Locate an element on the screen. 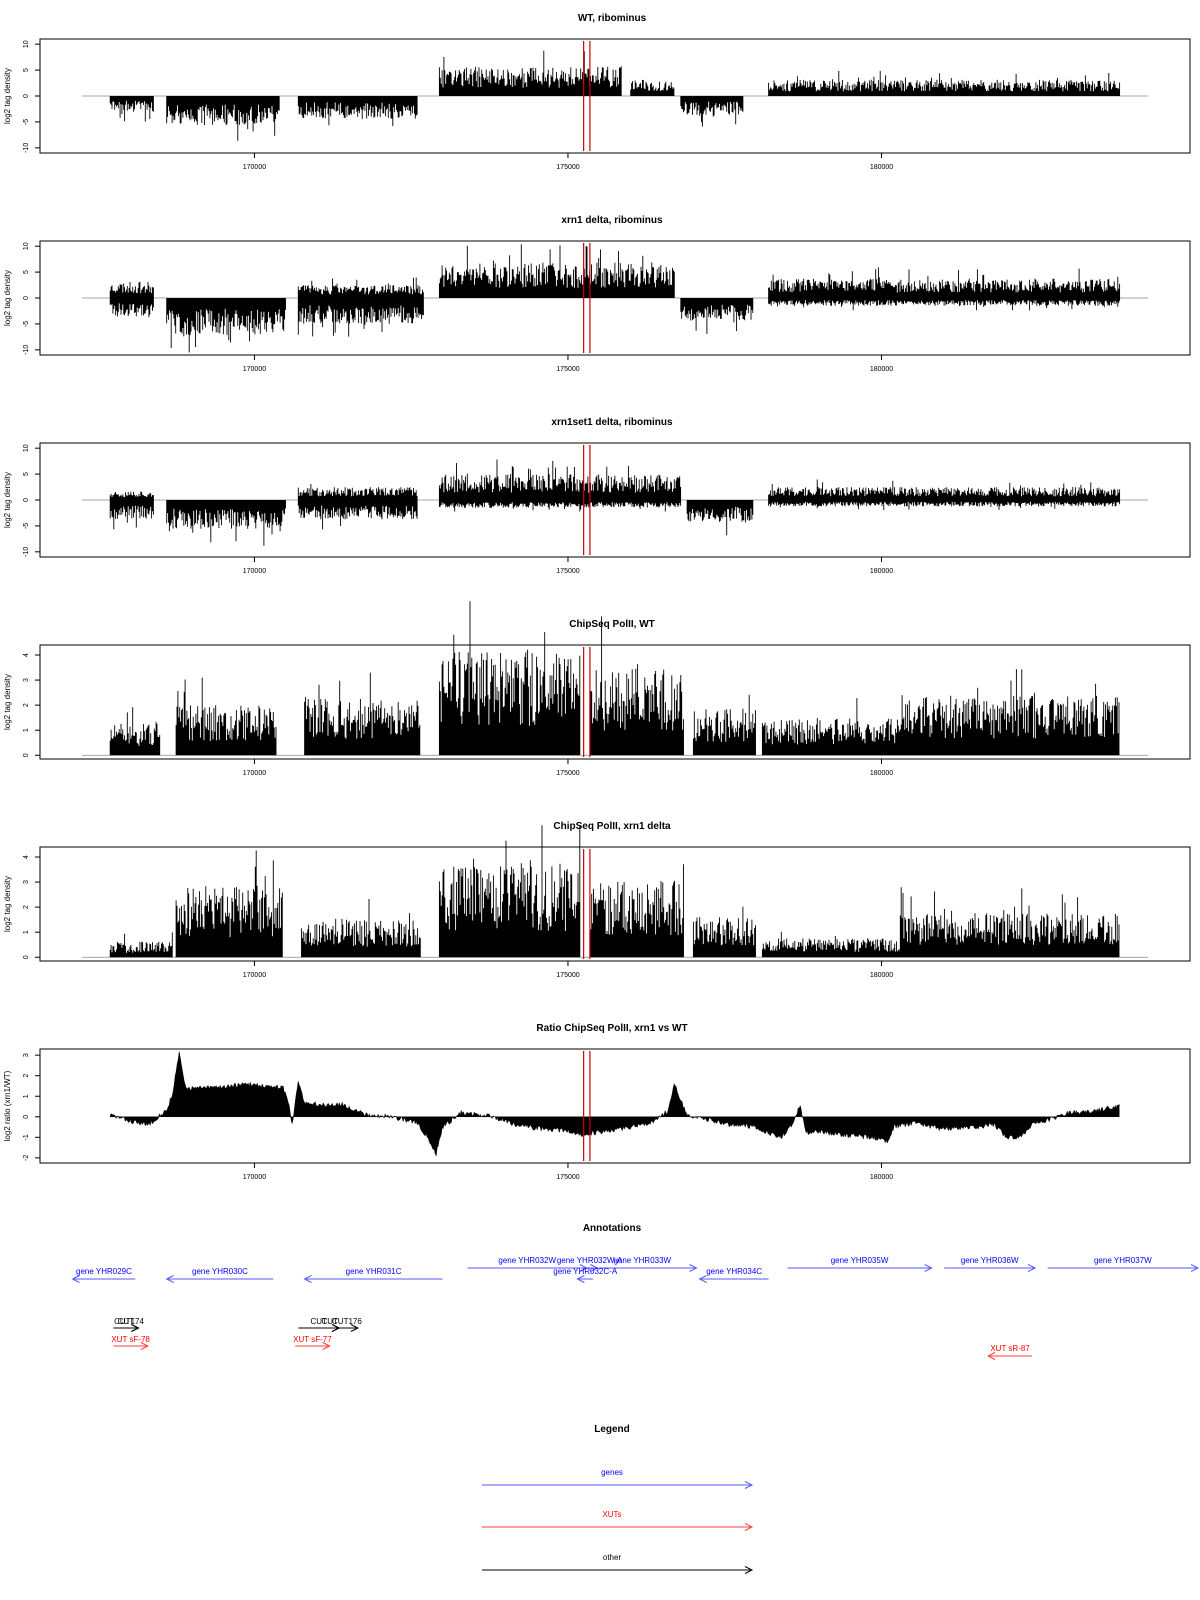  feature-label: gene YHR035W is located at coordinates (860, 1260).